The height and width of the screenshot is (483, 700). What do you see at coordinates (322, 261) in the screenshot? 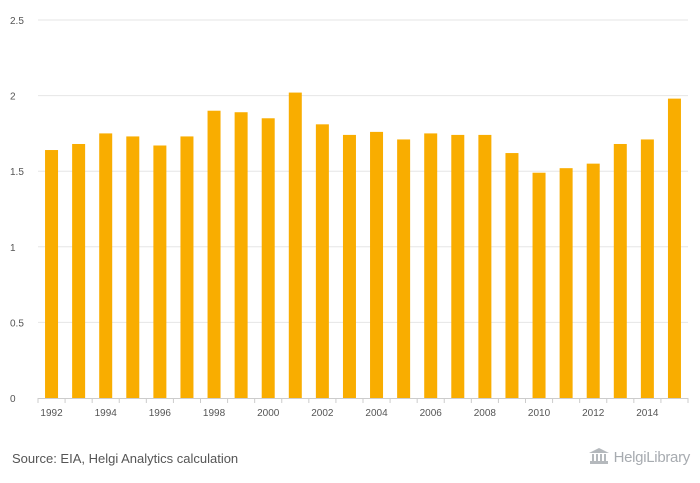
I see `bar-2002` at bounding box center [322, 261].